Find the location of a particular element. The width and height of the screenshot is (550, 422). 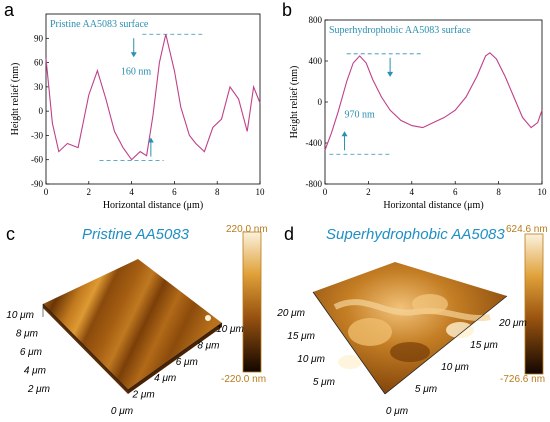

afm-pristine-y-tick-label: 2 μm is located at coordinates (38, 389).